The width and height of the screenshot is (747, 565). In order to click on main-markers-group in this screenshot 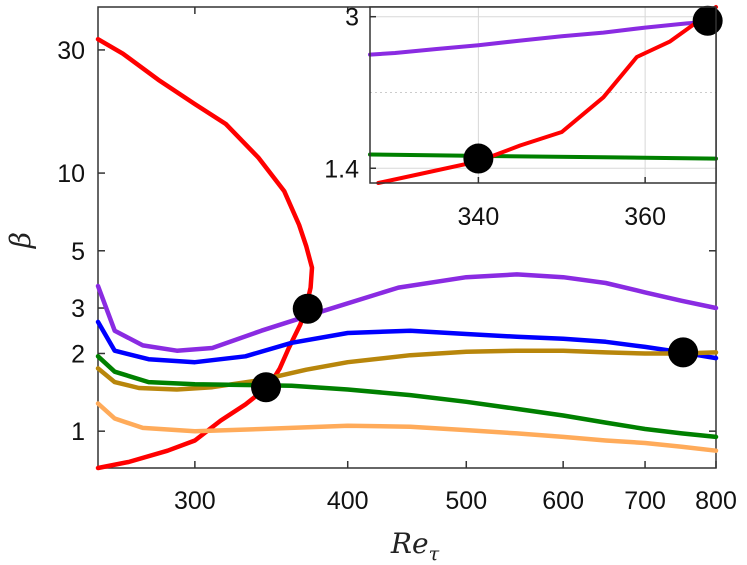, I will do `click(475, 348)`.